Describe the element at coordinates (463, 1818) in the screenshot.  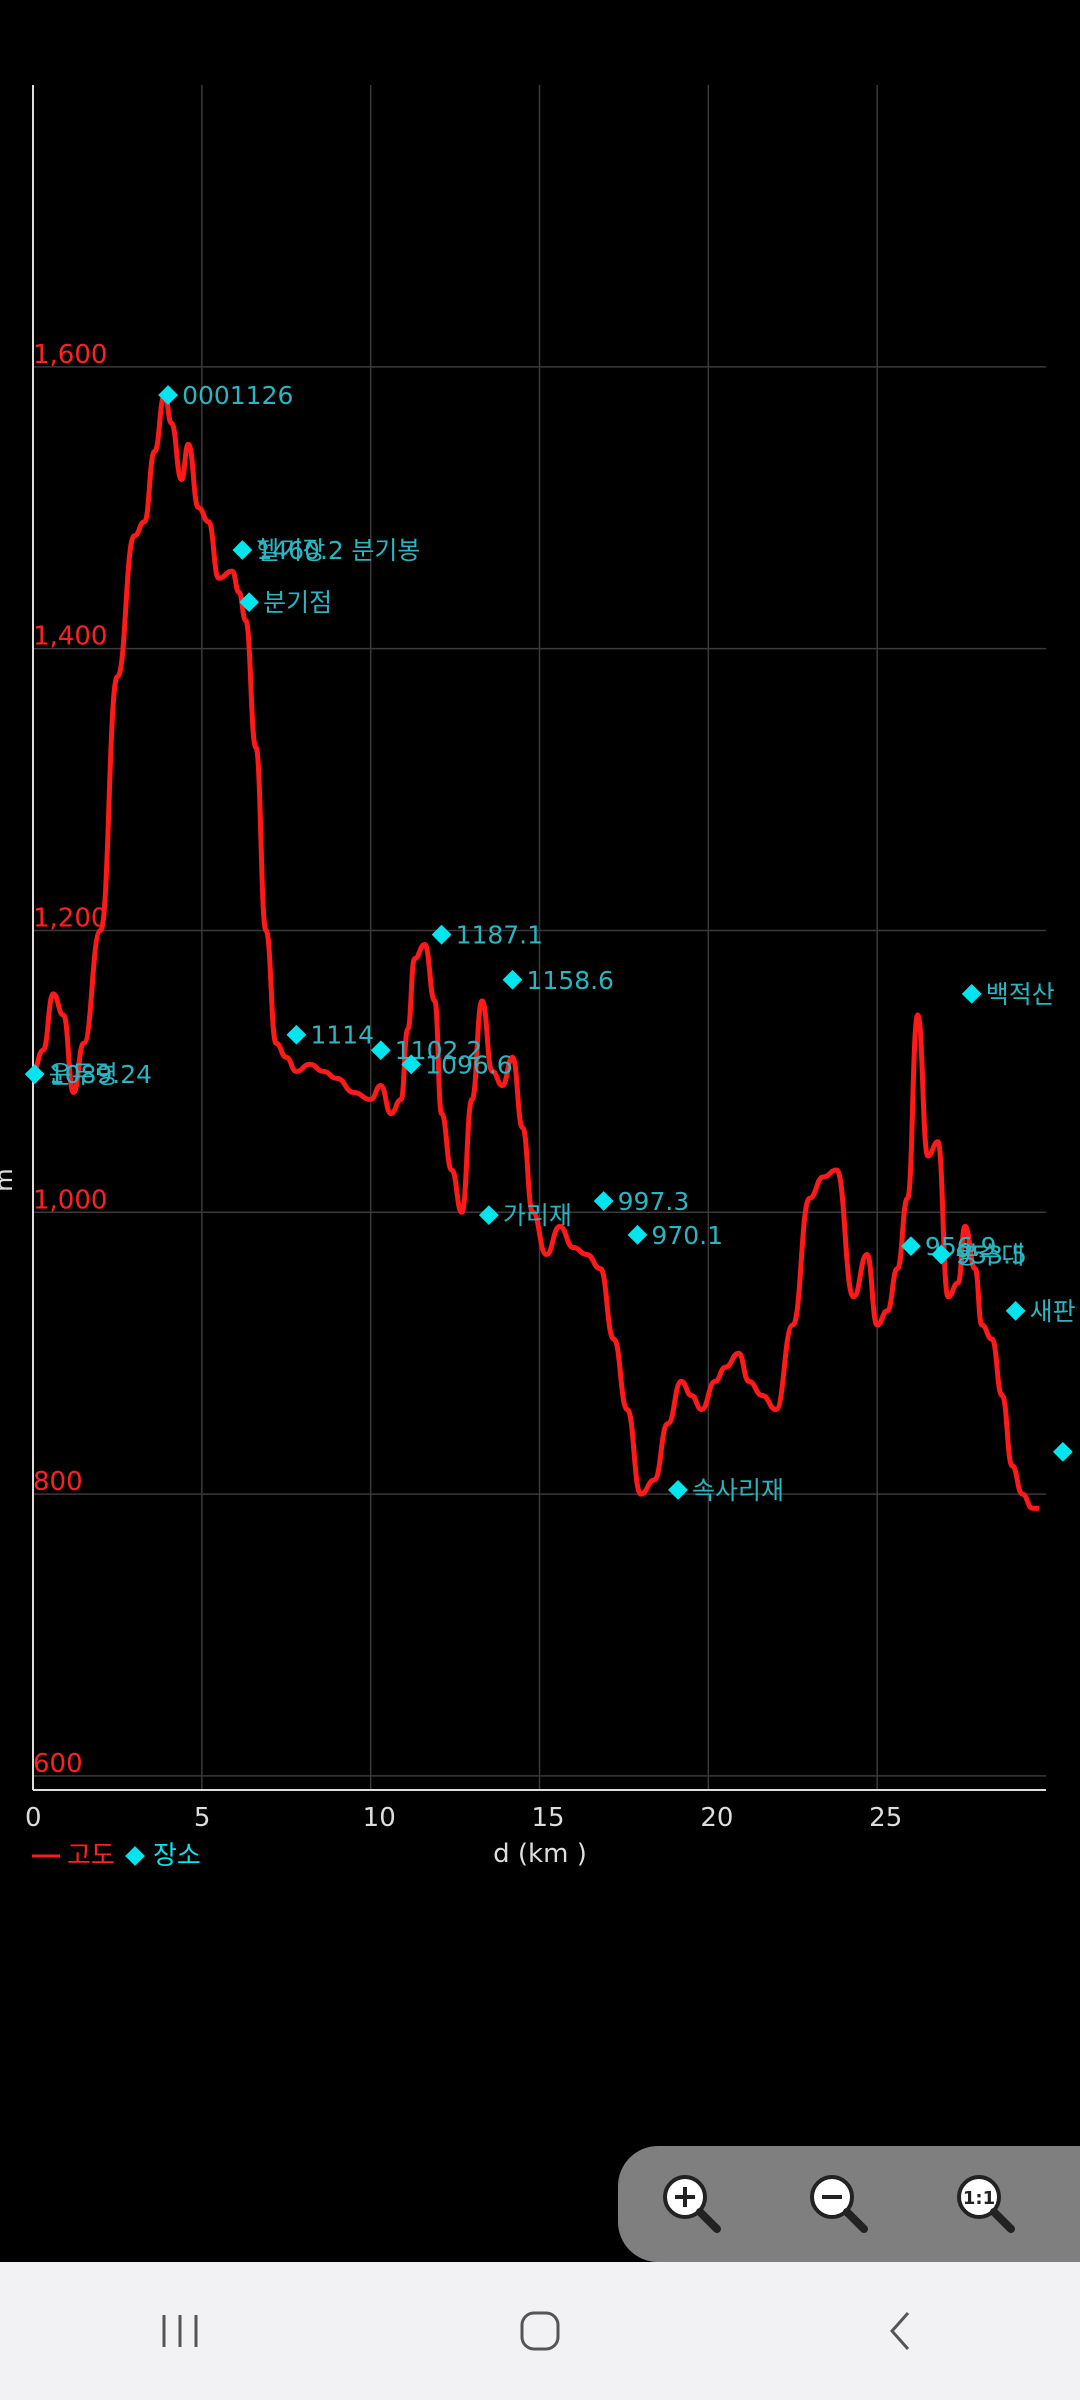
I see `x-axis-tick-labels: 0 5 10 15 20 25` at that location.